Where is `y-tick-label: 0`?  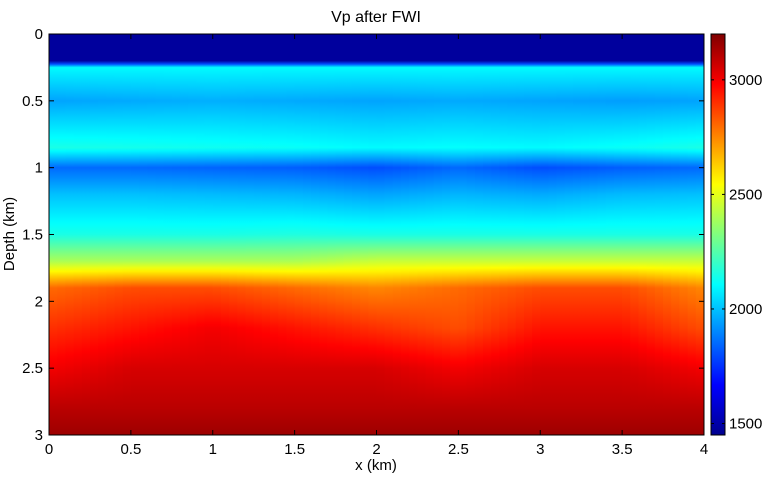
y-tick-label: 0 is located at coordinates (39, 34).